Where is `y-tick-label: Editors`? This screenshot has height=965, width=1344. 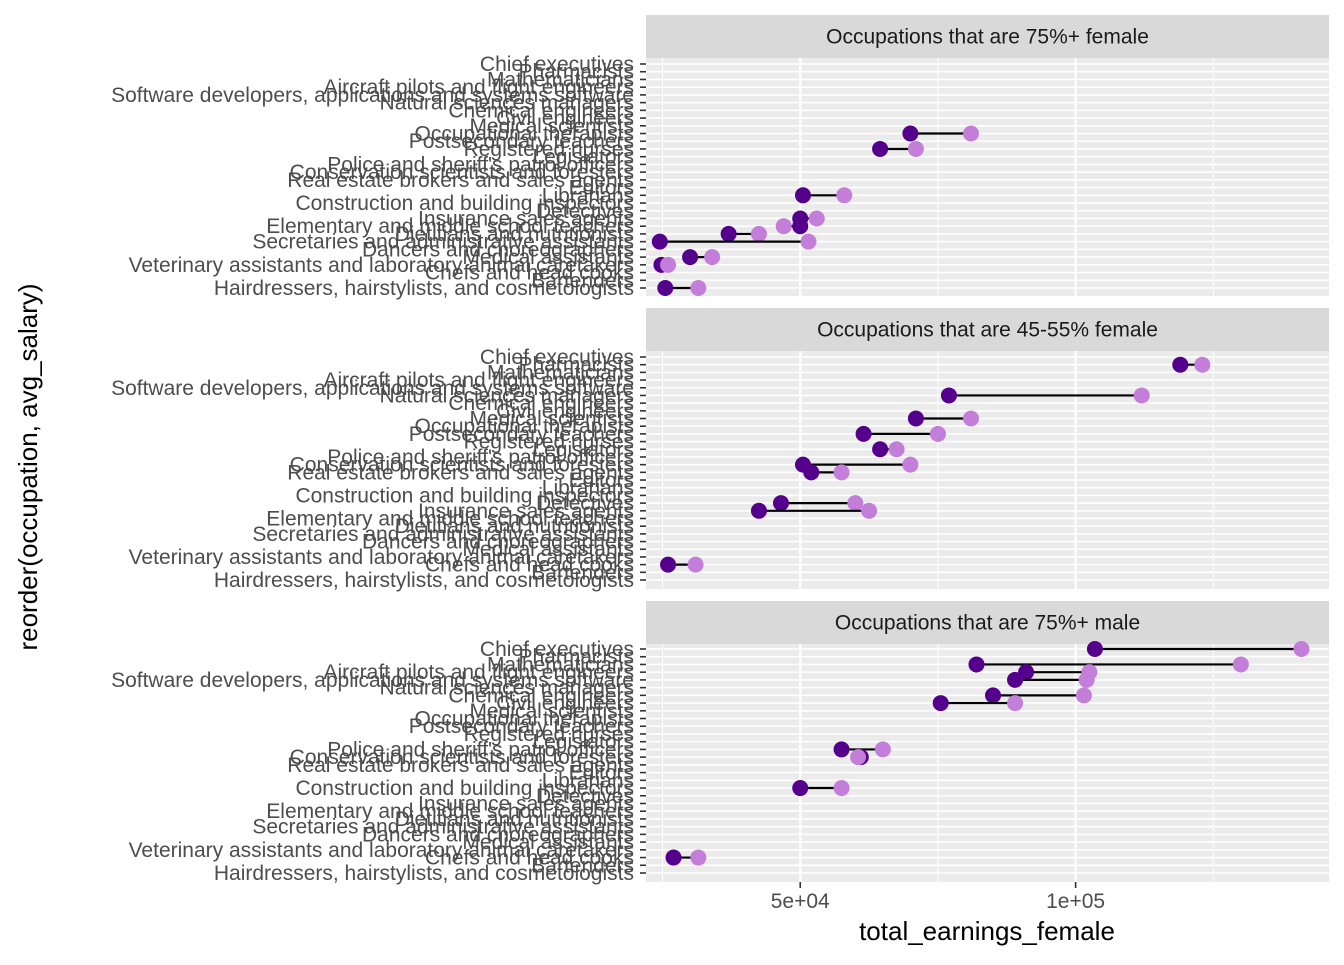
y-tick-label: Editors is located at coordinates (601, 188).